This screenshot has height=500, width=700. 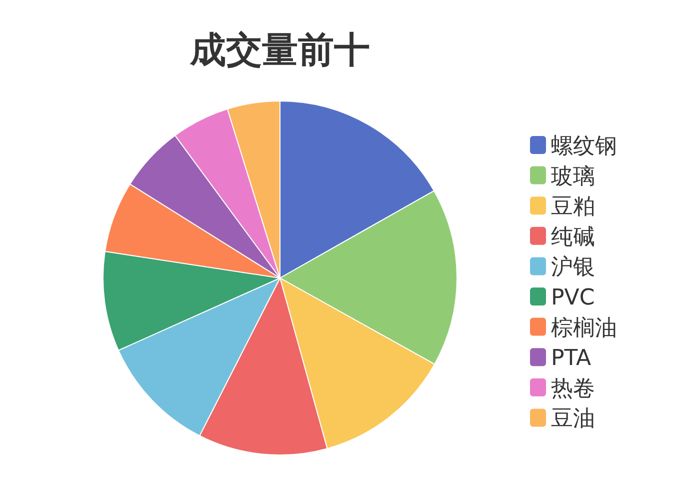 What do you see at coordinates (280, 50) in the screenshot?
I see `title: 成交量前十` at bounding box center [280, 50].